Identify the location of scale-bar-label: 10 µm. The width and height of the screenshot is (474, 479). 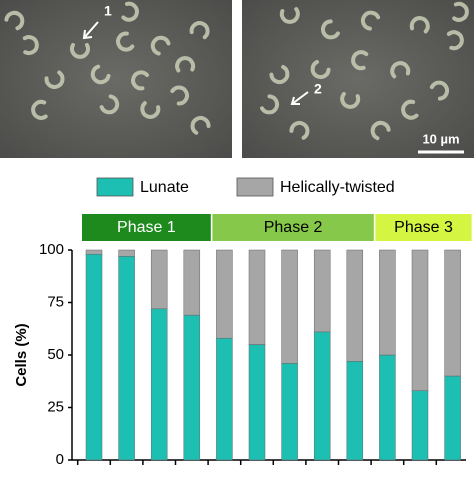
(440, 138).